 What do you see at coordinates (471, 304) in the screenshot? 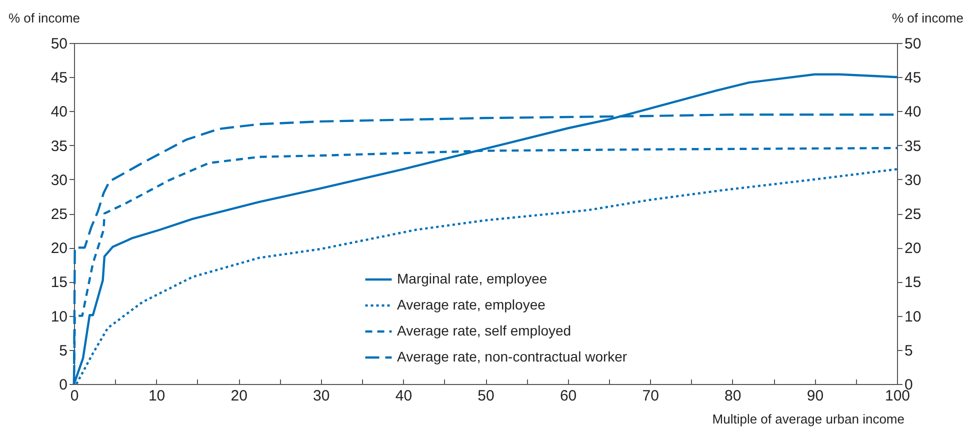
I see `legend-label: Average rate, employee` at bounding box center [471, 304].